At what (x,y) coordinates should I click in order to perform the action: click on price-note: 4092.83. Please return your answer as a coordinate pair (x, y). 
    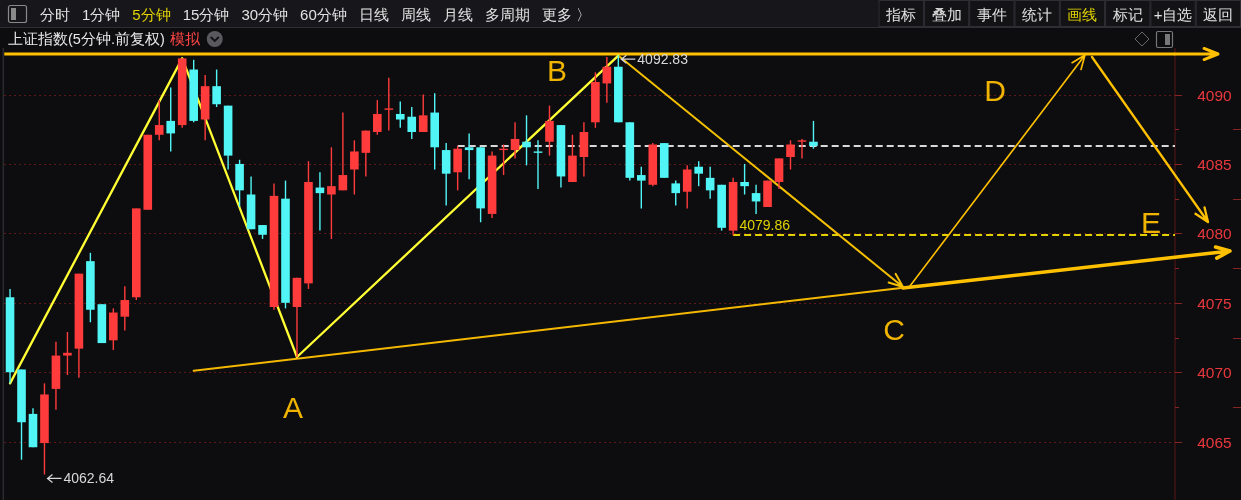
    Looking at the image, I should click on (654, 59).